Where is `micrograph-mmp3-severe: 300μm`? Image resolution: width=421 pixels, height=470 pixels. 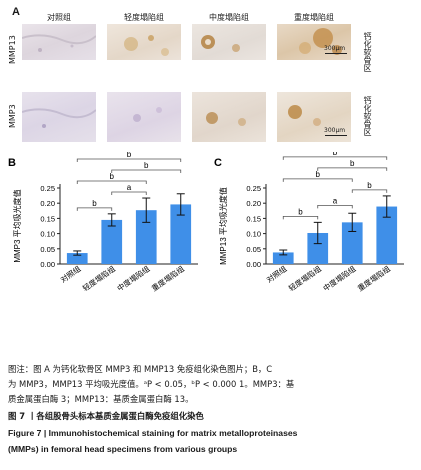
micrograph-mmp3-severe: 300μm is located at coordinates (314, 117).